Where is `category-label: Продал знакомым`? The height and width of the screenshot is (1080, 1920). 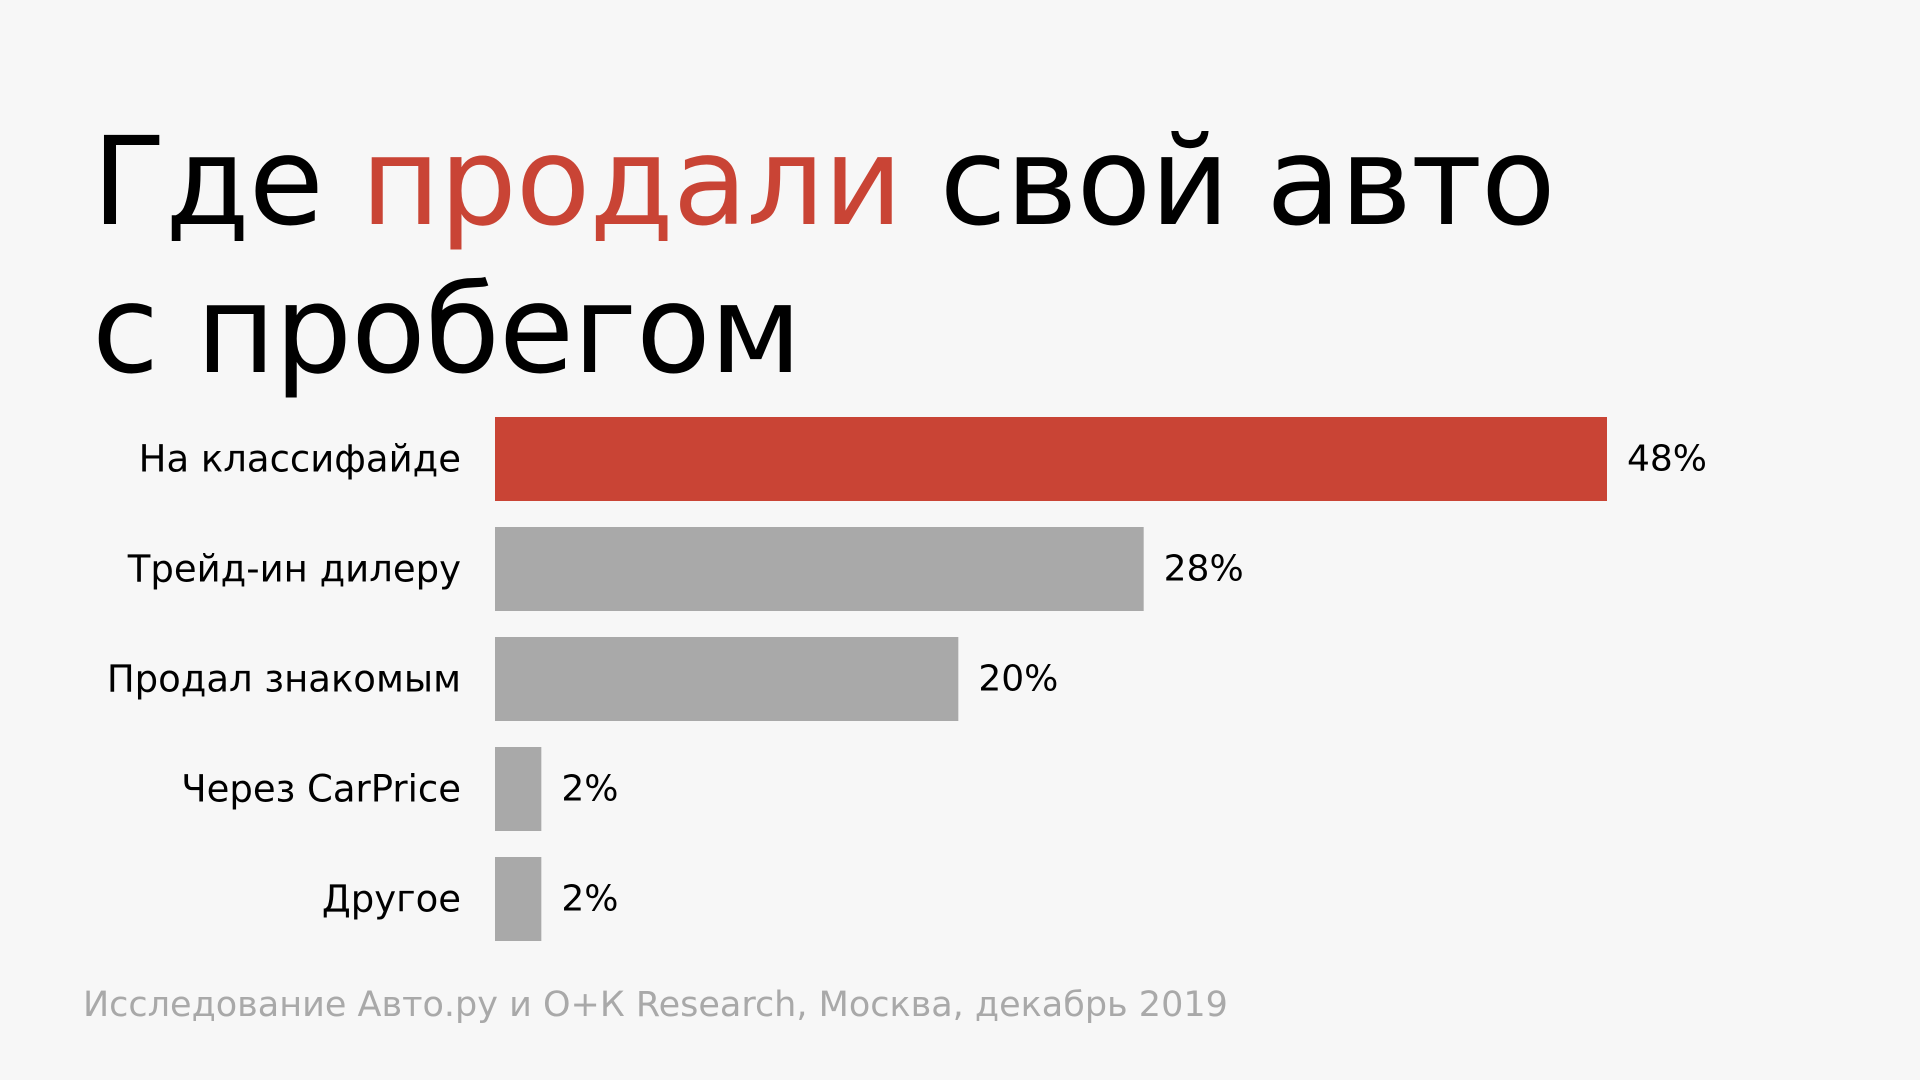 category-label: Продал знакомым is located at coordinates (284, 679).